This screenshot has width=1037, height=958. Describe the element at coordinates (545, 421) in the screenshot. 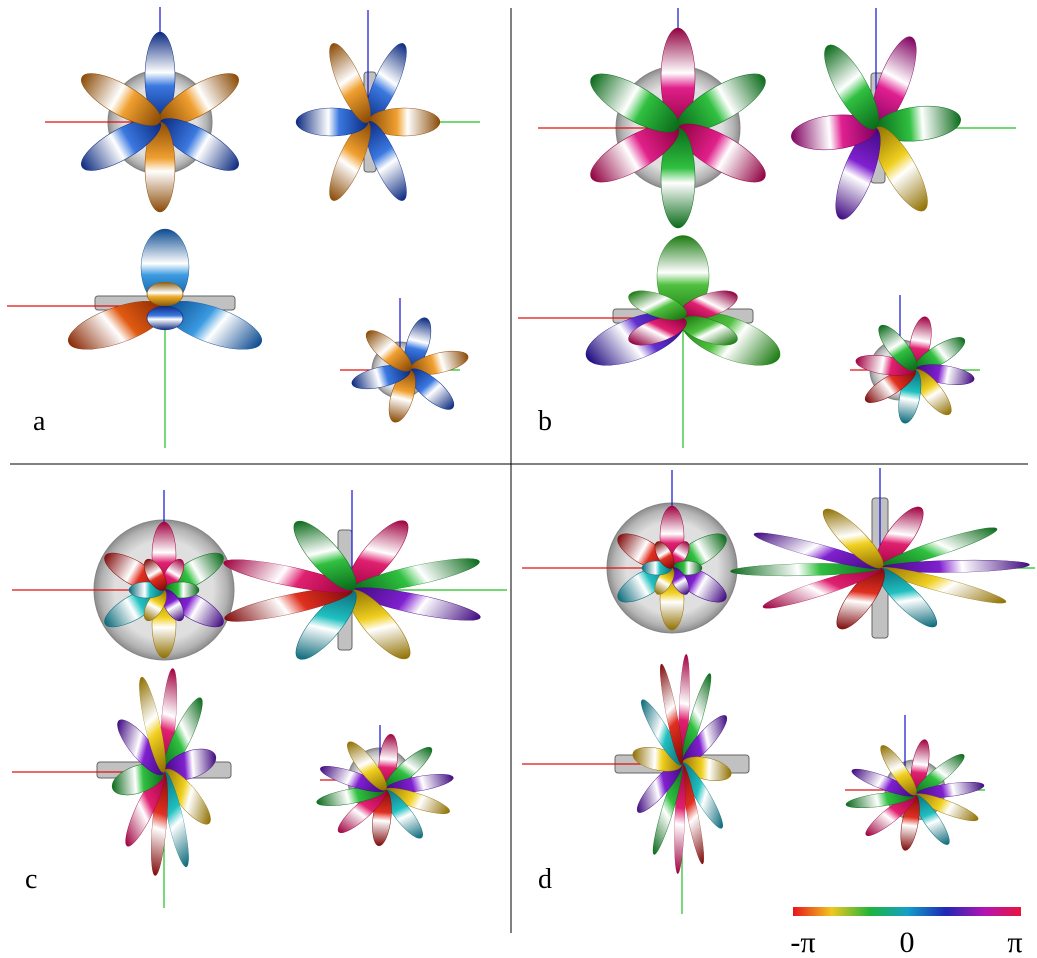

I see `panel-label: b` at that location.